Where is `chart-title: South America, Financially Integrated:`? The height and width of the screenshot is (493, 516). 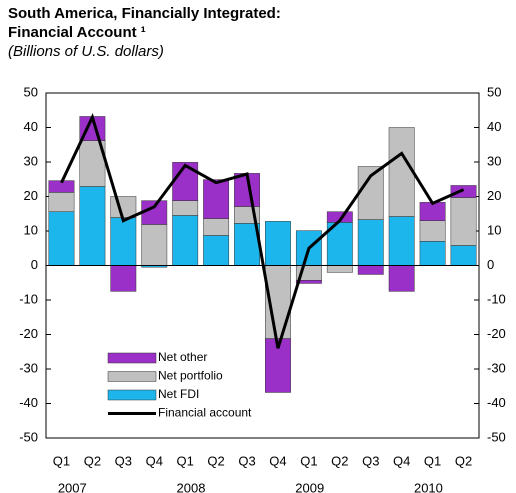
chart-title: South America, Financially Integrated: is located at coordinates (144, 13).